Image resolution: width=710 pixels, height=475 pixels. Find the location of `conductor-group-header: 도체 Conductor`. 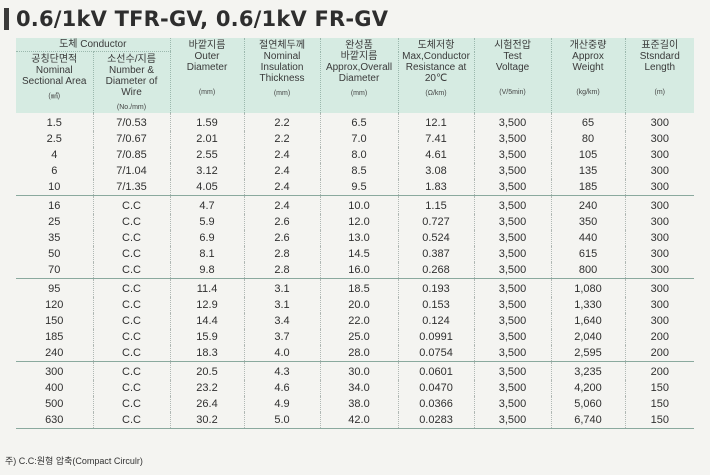

conductor-group-header: 도체 Conductor is located at coordinates (93, 45).